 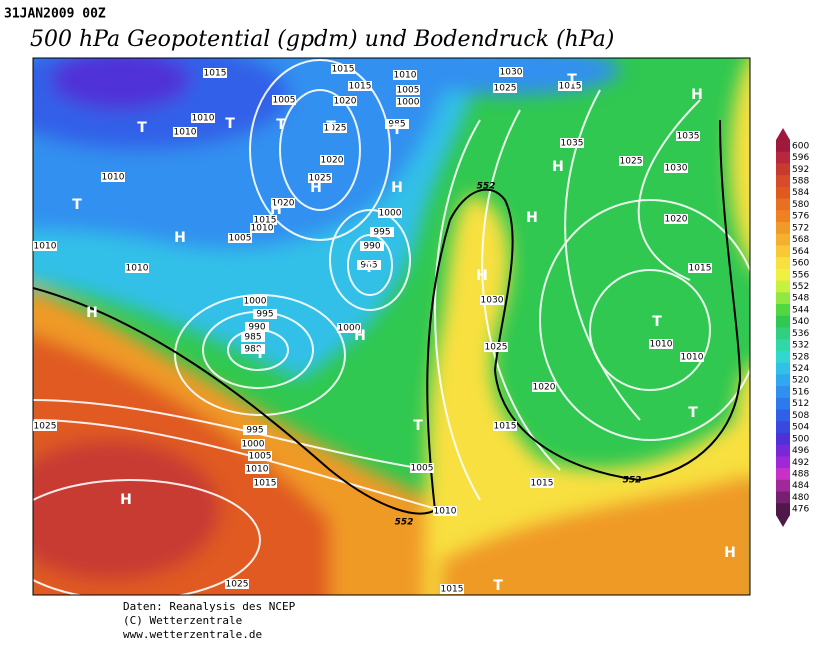 What do you see at coordinates (800, 416) in the screenshot?
I see `colorbar-label: 508` at bounding box center [800, 416].